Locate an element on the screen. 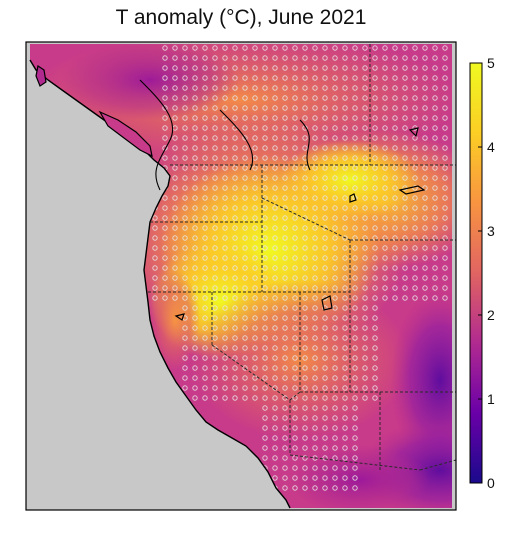  lake-diefenbaker is located at coordinates (413, 132).